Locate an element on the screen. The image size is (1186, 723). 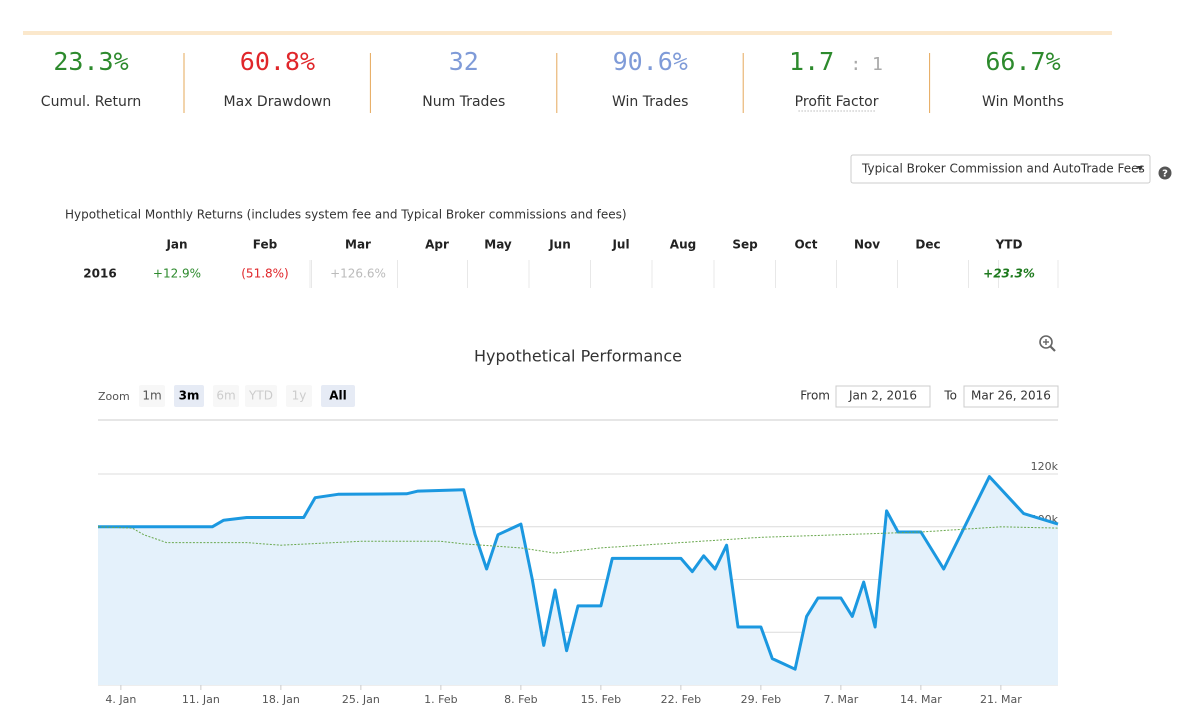
column-header: Mar is located at coordinates (358, 245).